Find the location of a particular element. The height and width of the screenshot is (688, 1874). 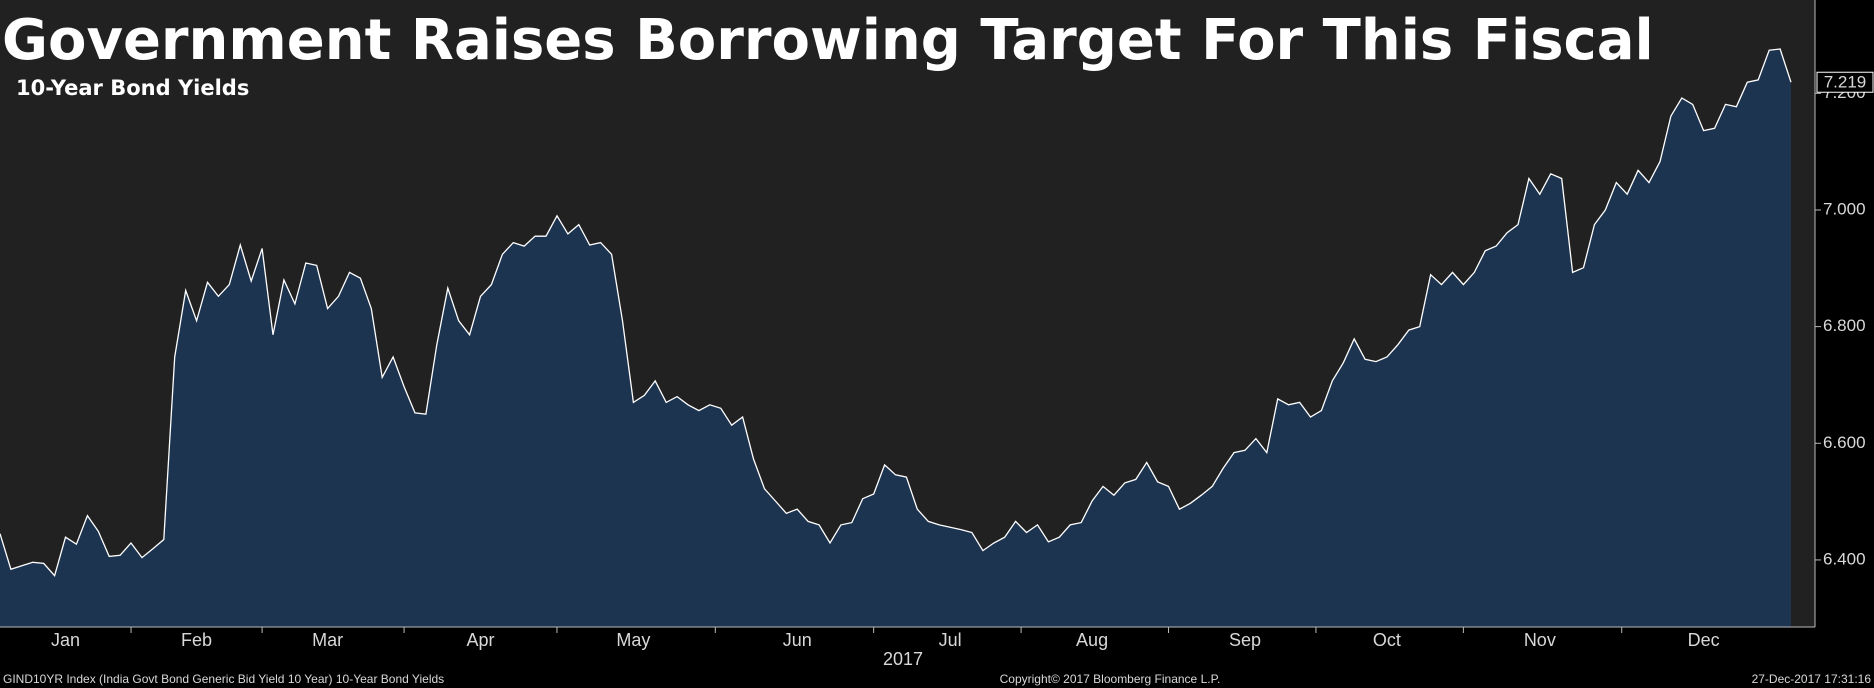

chart-subtitle: 10-Year Bond Yields is located at coordinates (132, 88).